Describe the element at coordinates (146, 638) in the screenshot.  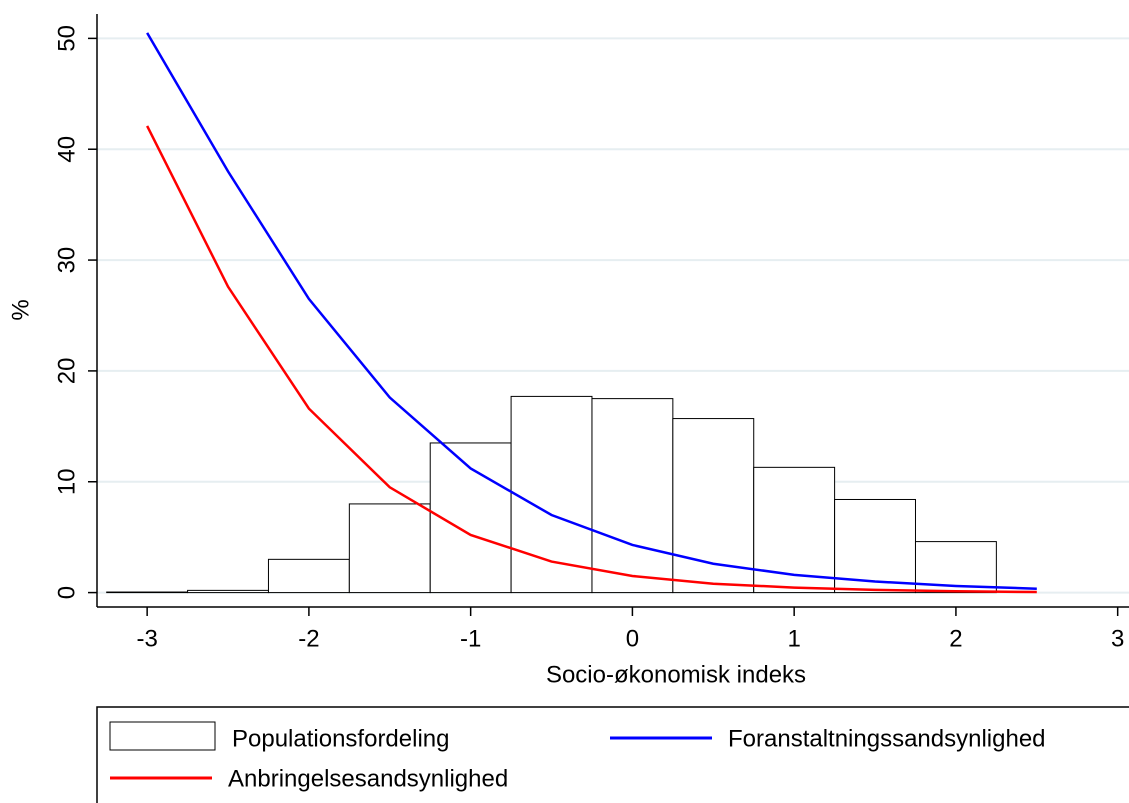
I see `x-tick-label: -3` at that location.